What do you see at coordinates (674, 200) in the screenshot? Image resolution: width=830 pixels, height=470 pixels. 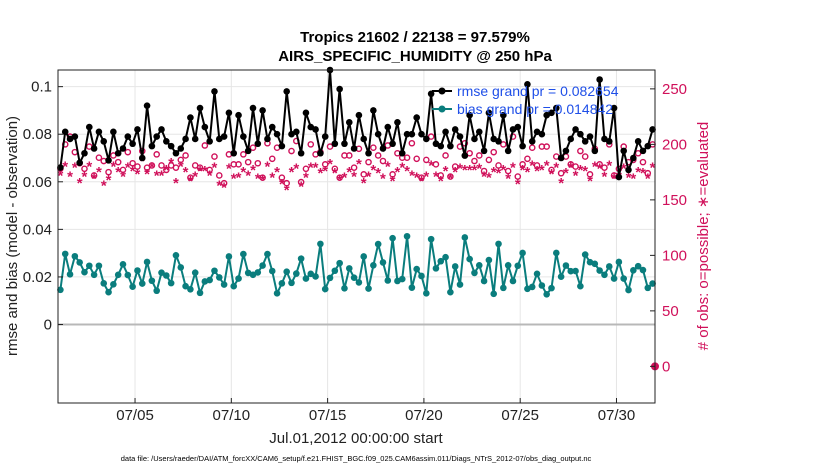 I see `y-tick-label-right: 150` at bounding box center [674, 200].